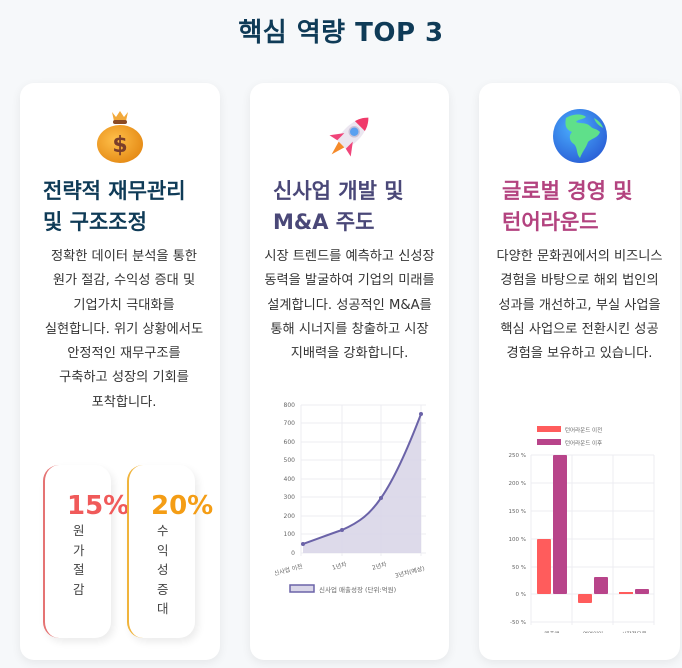 Image resolution: width=682 pixels, height=668 pixels. I want to click on rocket-icon, so click(349, 136).